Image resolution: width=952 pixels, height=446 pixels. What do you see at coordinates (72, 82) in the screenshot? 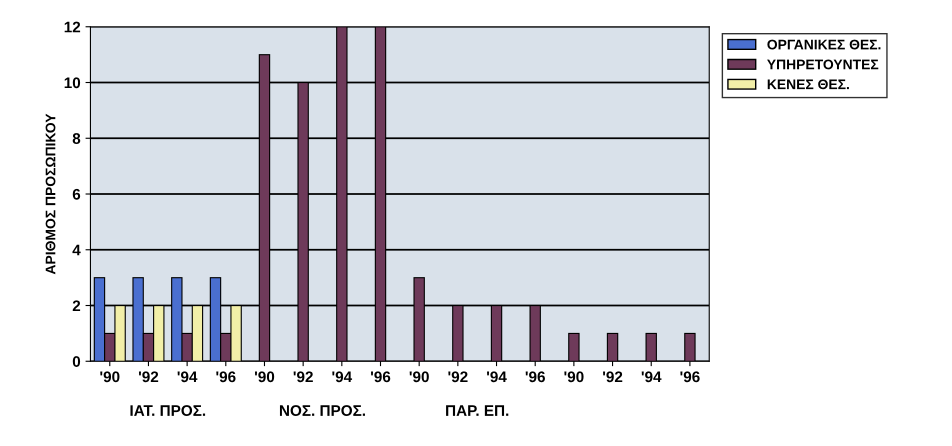
I see `y-tick-label: 10` at bounding box center [72, 82].